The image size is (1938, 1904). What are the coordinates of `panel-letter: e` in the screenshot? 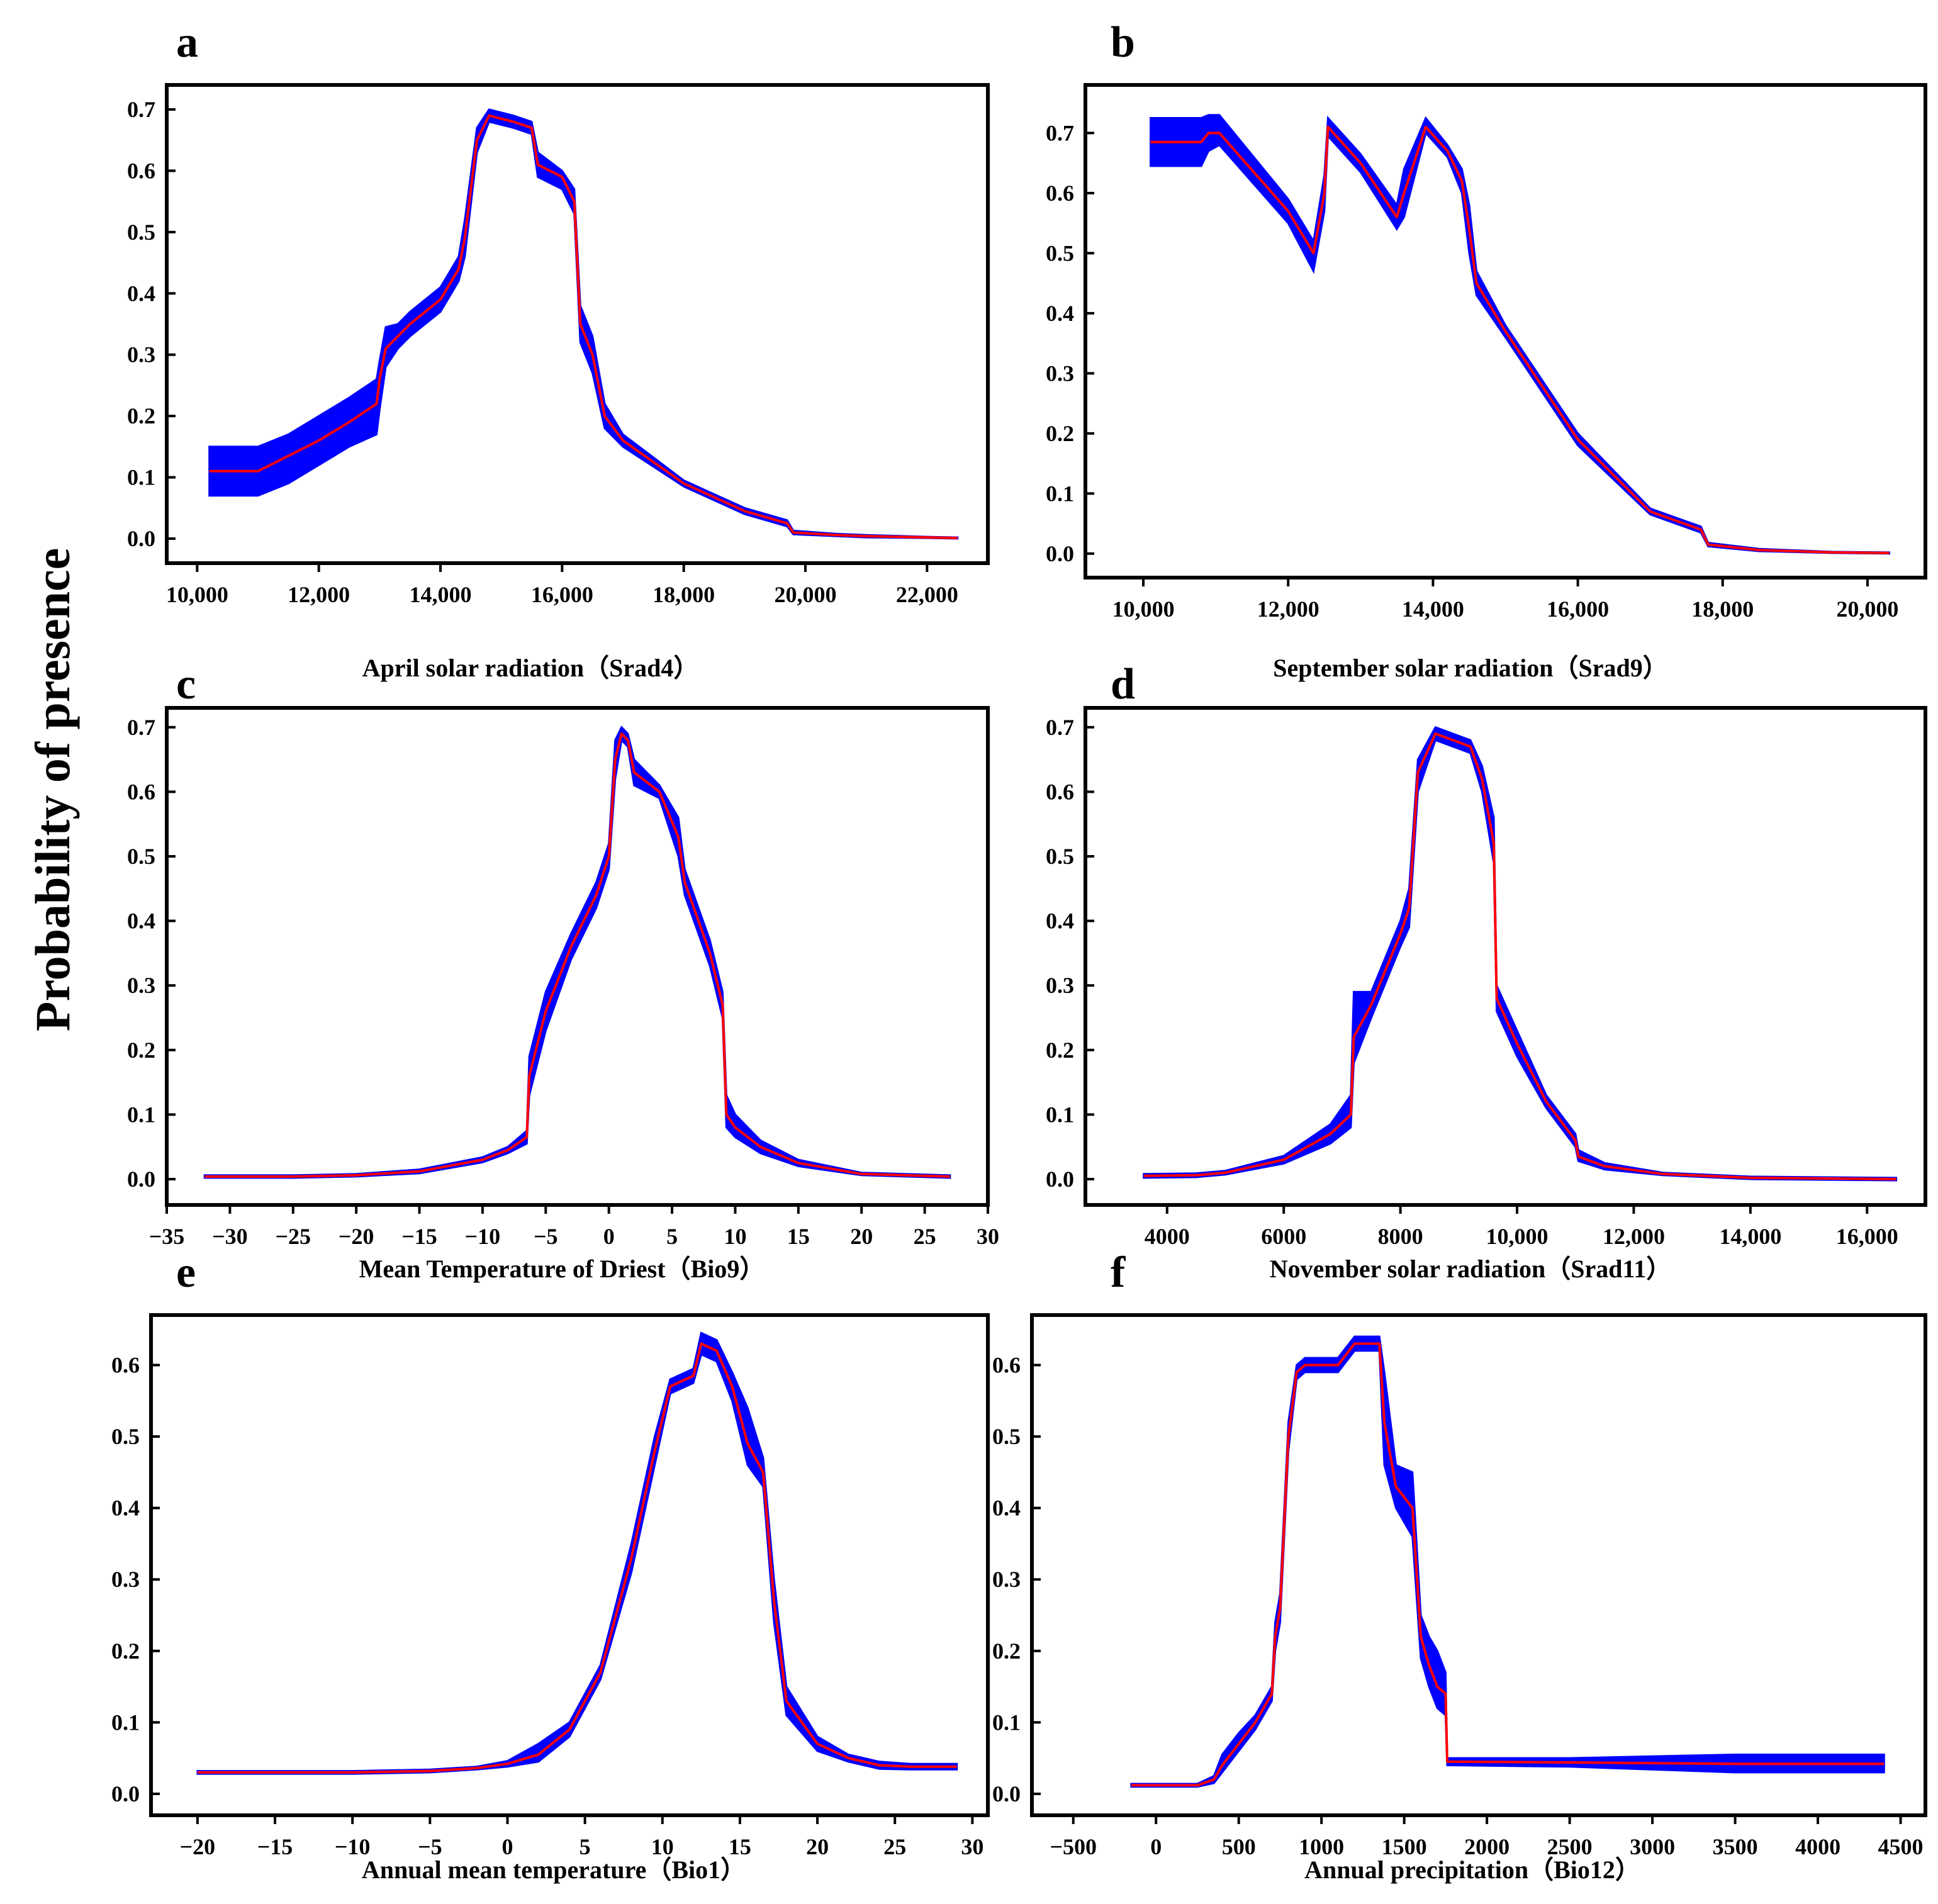 It's located at (186, 1272).